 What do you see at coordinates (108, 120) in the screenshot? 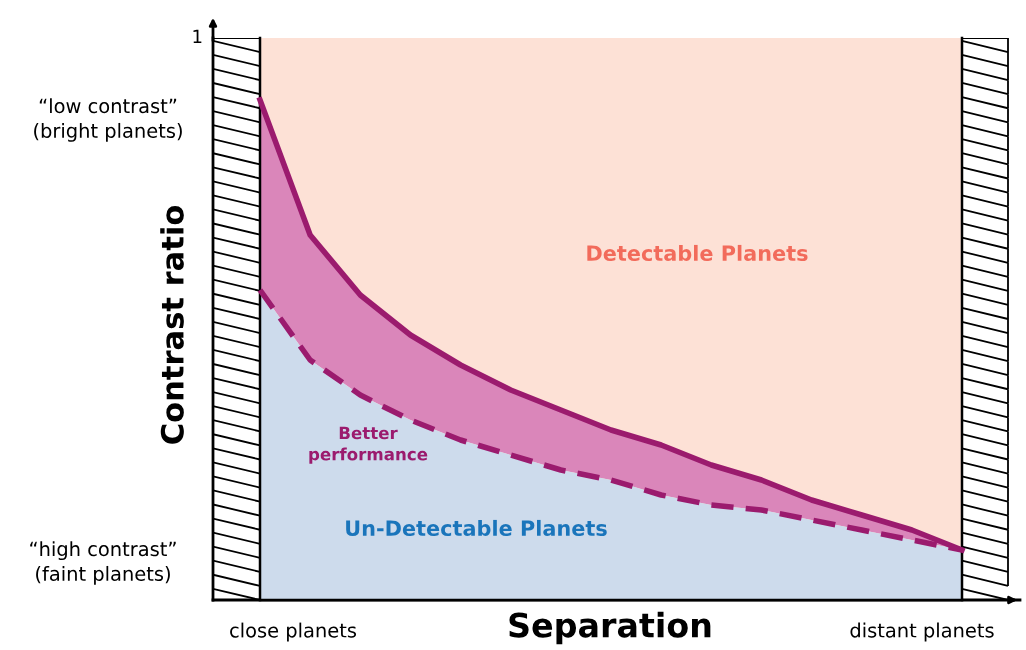
I see `text: “low contrast” (bright planets)` at bounding box center [108, 120].